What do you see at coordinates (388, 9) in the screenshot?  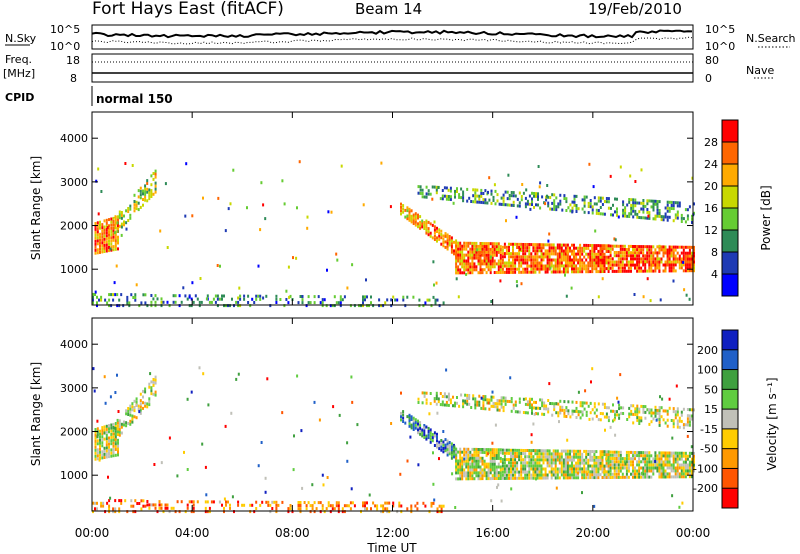 I see `beam-label: Beam 14` at bounding box center [388, 9].